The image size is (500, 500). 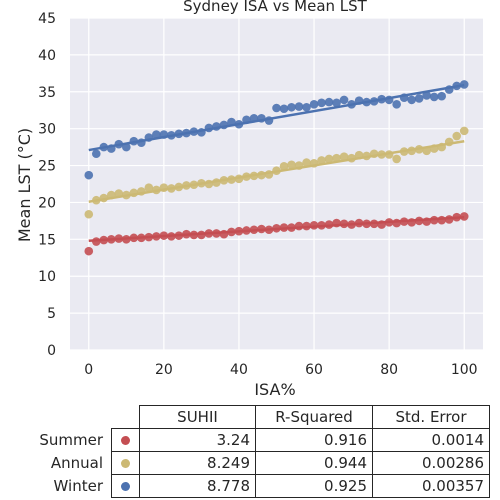 What do you see at coordinates (47, 185) in the screenshot?
I see `y-tick-labels: 0 5 10 15 20 25 30 35 40 45` at bounding box center [47, 185].